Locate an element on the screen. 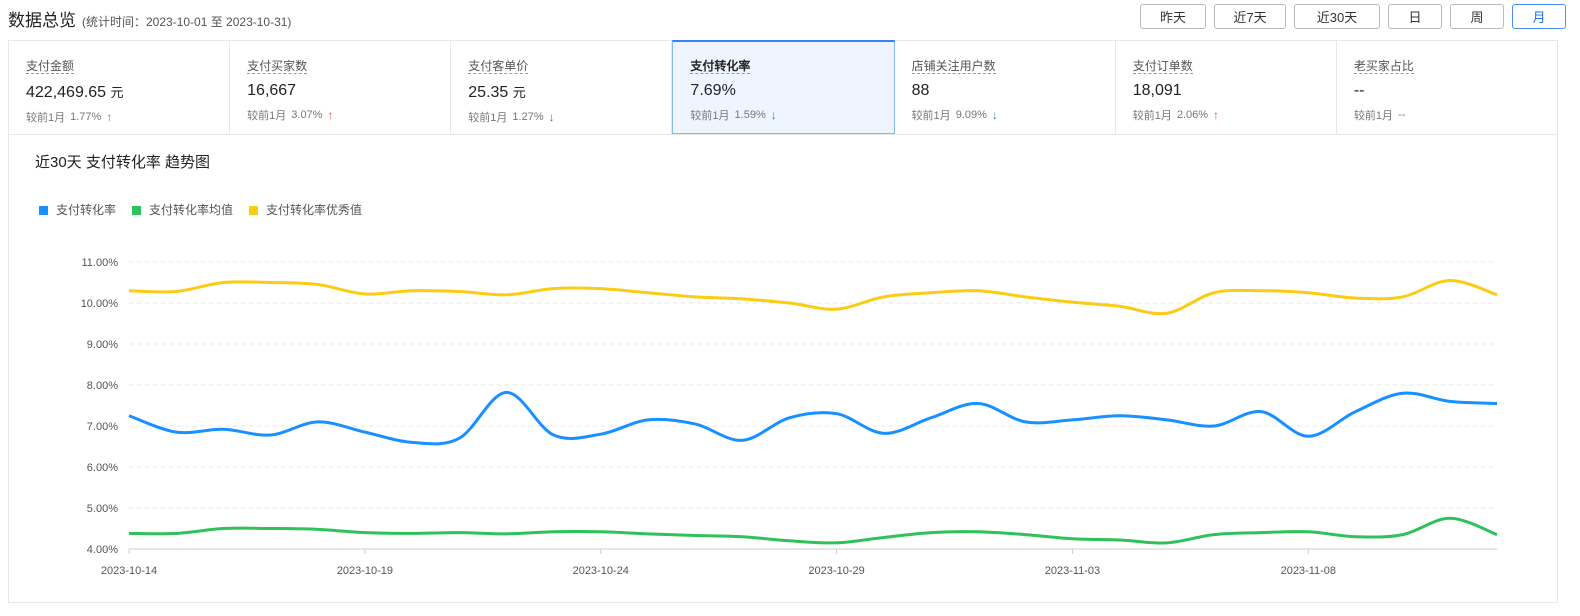 This screenshot has height=616, width=1580. range-button: 近30天 is located at coordinates (1337, 16).